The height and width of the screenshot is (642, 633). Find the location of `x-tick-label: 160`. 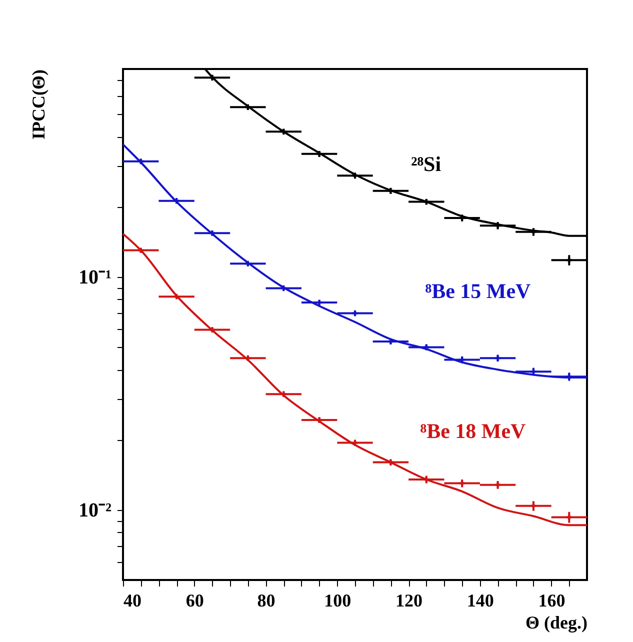

x-tick-label: 160 is located at coordinates (552, 600).